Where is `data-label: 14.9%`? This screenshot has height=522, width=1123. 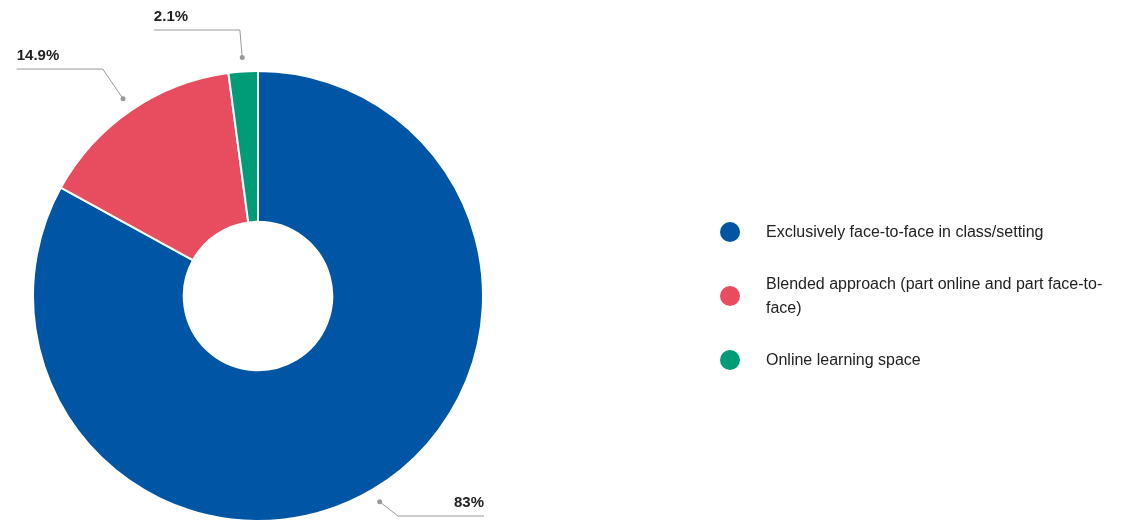 data-label: 14.9% is located at coordinates (38, 54).